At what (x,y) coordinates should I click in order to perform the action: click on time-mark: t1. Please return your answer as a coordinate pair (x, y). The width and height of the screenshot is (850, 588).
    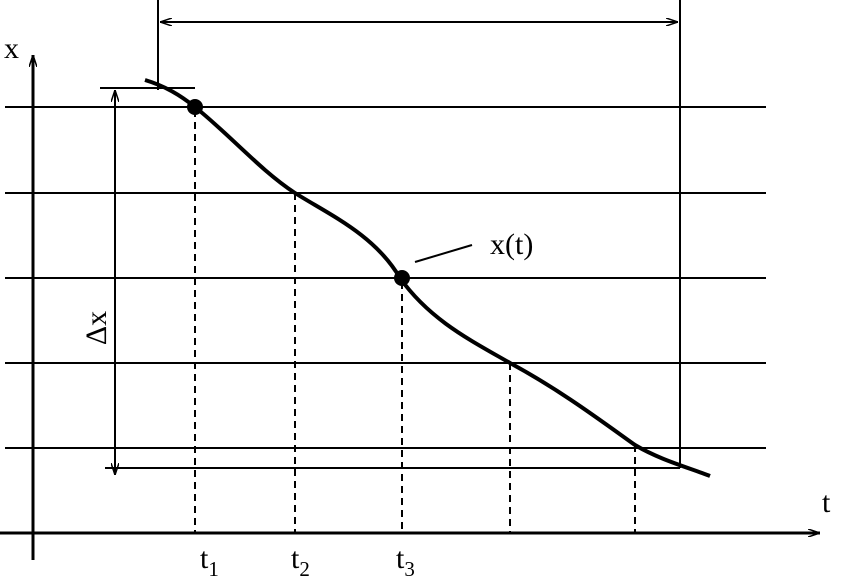
    Looking at the image, I should click on (209, 561).